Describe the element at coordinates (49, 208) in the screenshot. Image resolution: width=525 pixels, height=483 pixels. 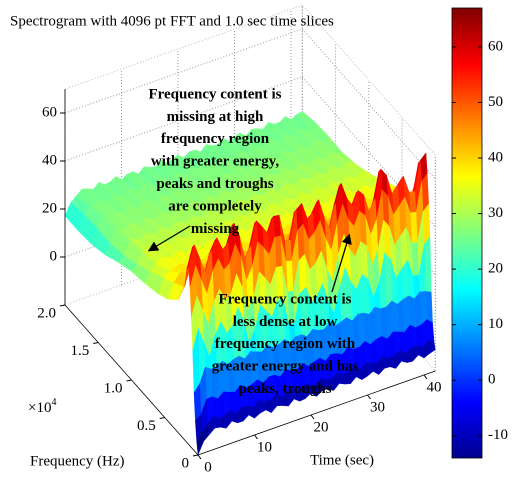
I see `z-tick-label: 20` at that location.